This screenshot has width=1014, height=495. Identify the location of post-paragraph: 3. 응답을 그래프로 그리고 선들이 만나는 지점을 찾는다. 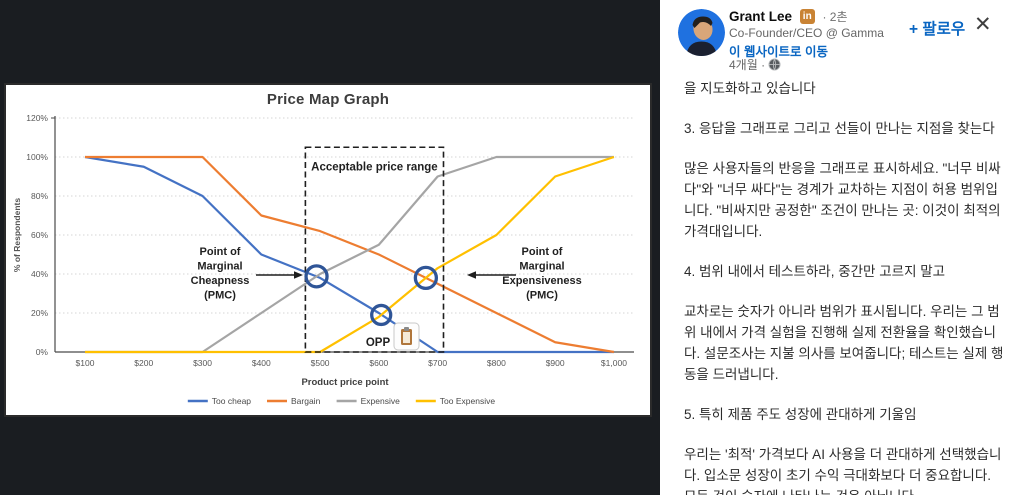
(839, 128).